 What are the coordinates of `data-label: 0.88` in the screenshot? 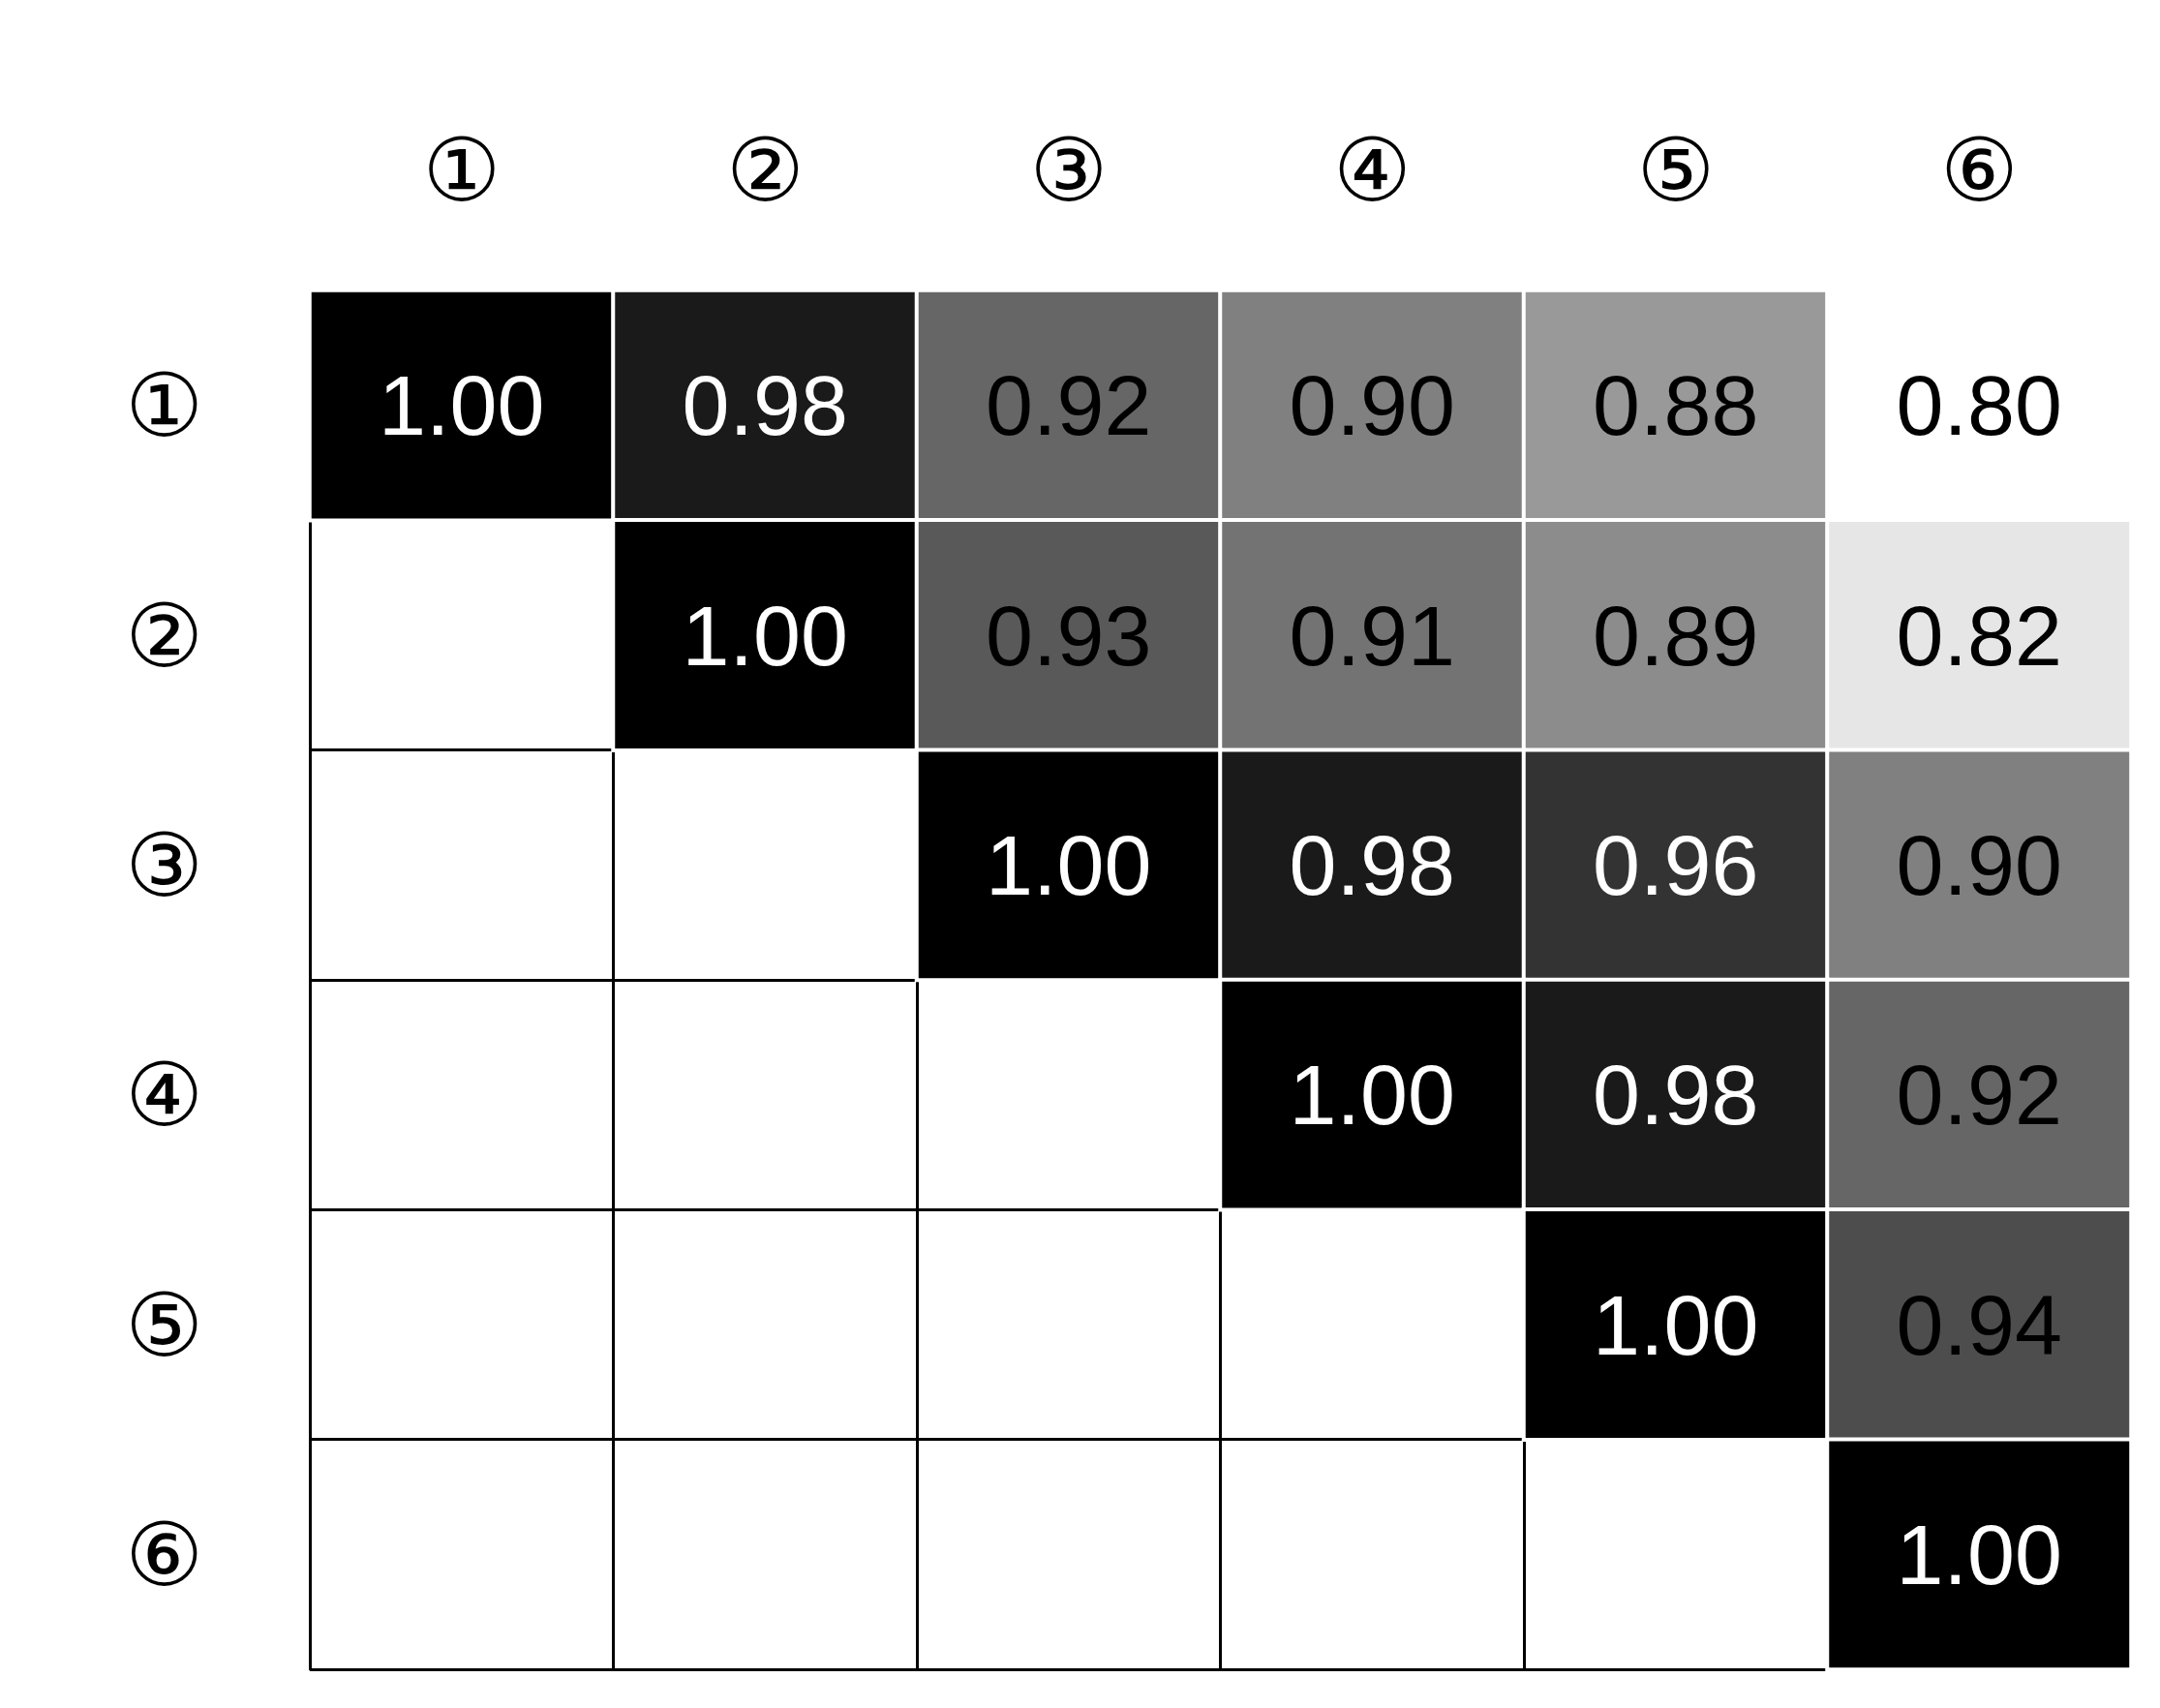 It's located at (1676, 406).